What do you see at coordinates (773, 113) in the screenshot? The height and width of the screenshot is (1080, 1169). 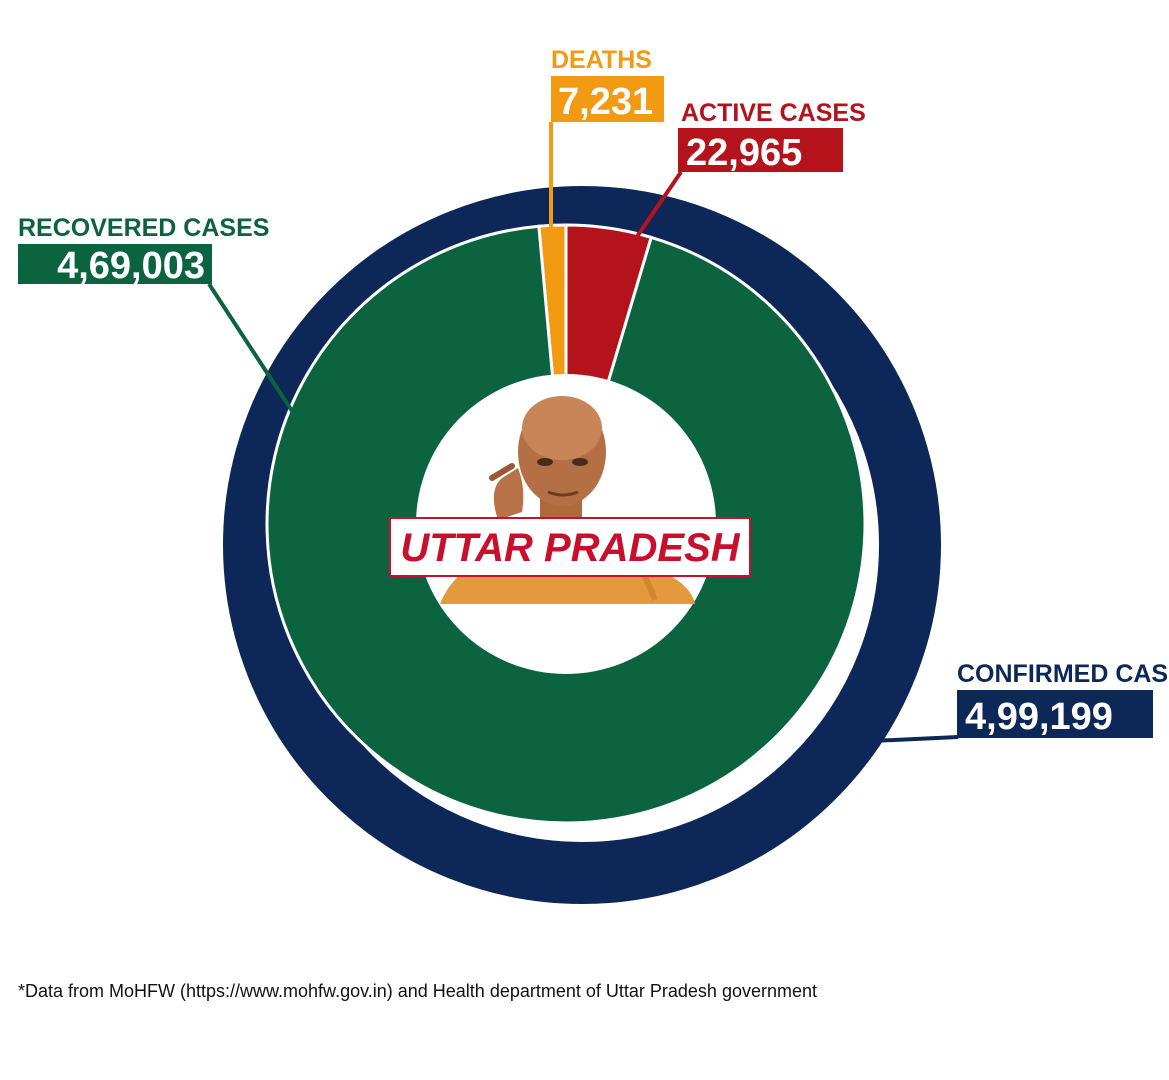 I see `active-label: ACTIVE CASES` at bounding box center [773, 113].